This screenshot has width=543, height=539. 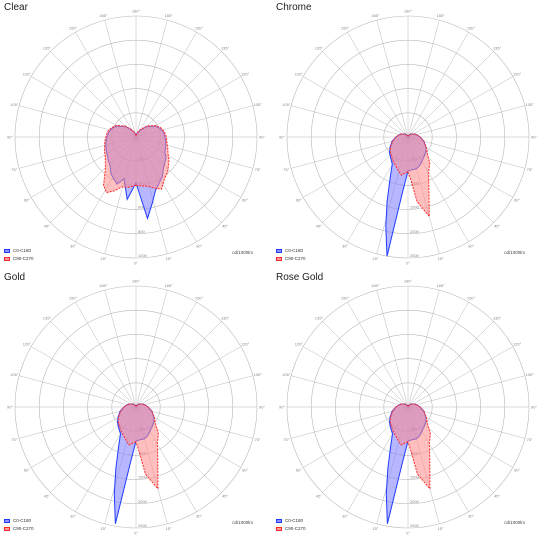 What do you see at coordinates (415, 501) in the screenshot?
I see `radial-tick-label: 2000` at bounding box center [415, 501].